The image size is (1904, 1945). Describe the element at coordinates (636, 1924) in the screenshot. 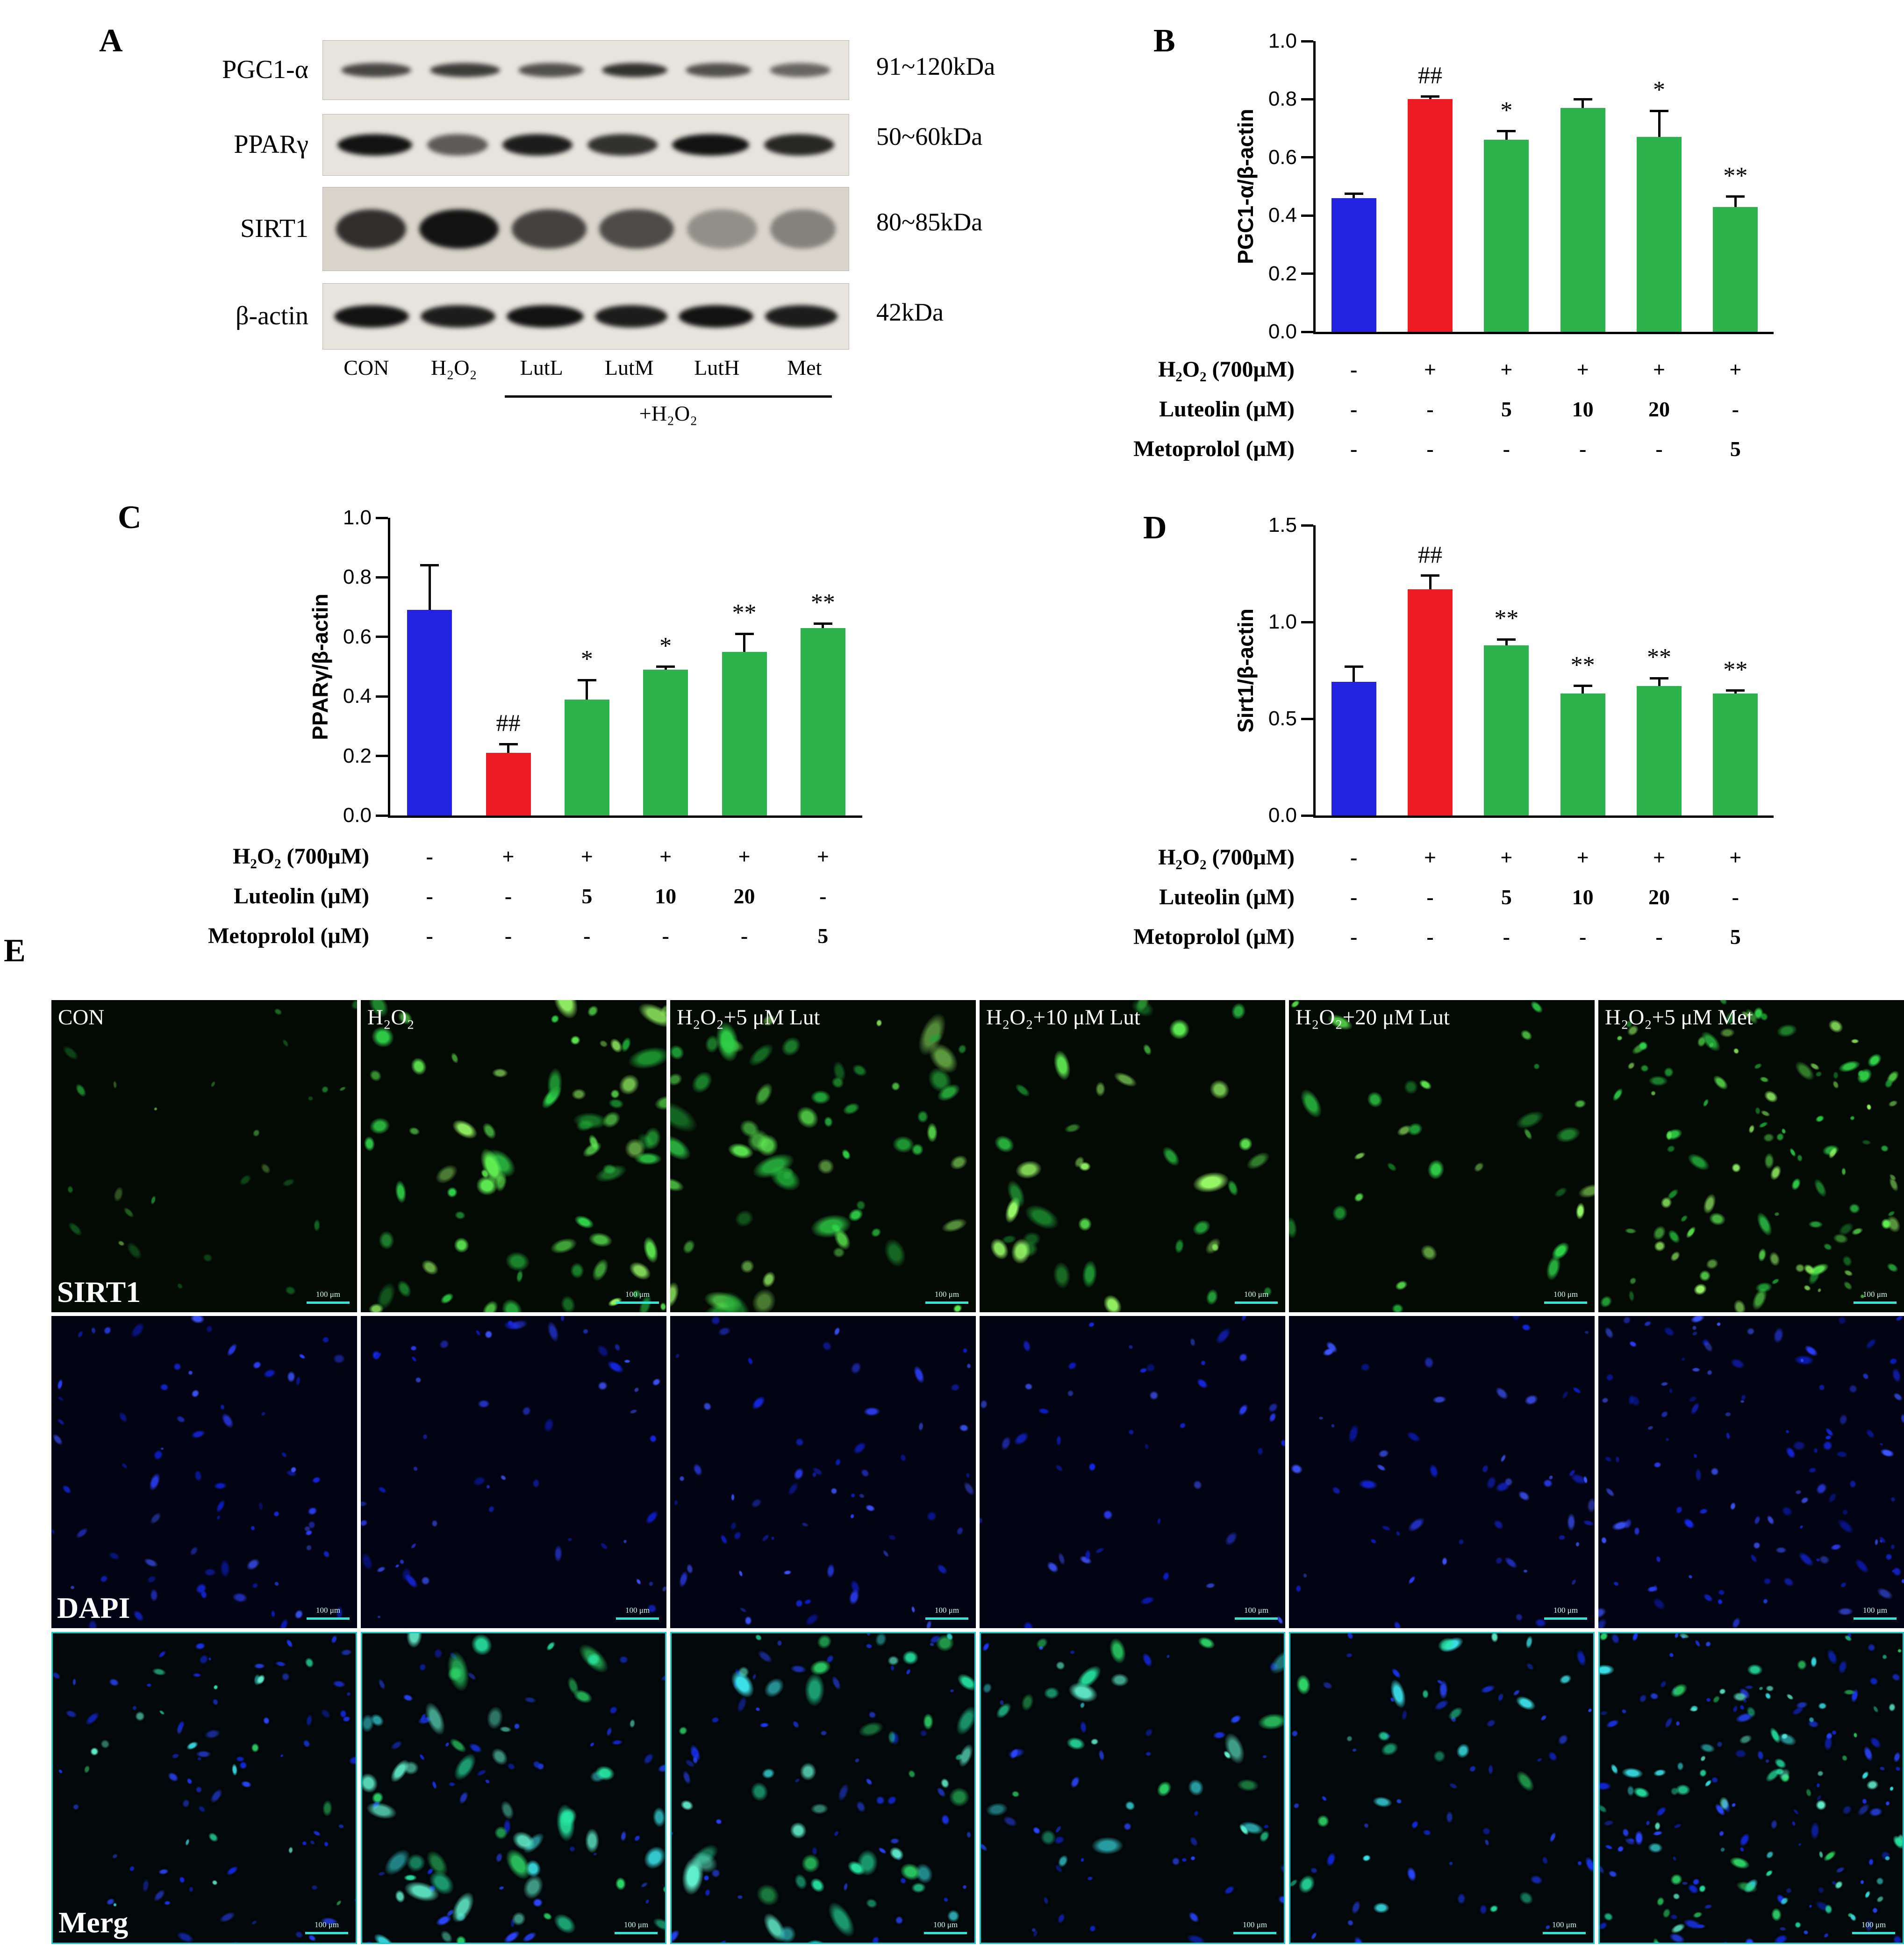

I see `scale-bar-label: 100 μm` at that location.